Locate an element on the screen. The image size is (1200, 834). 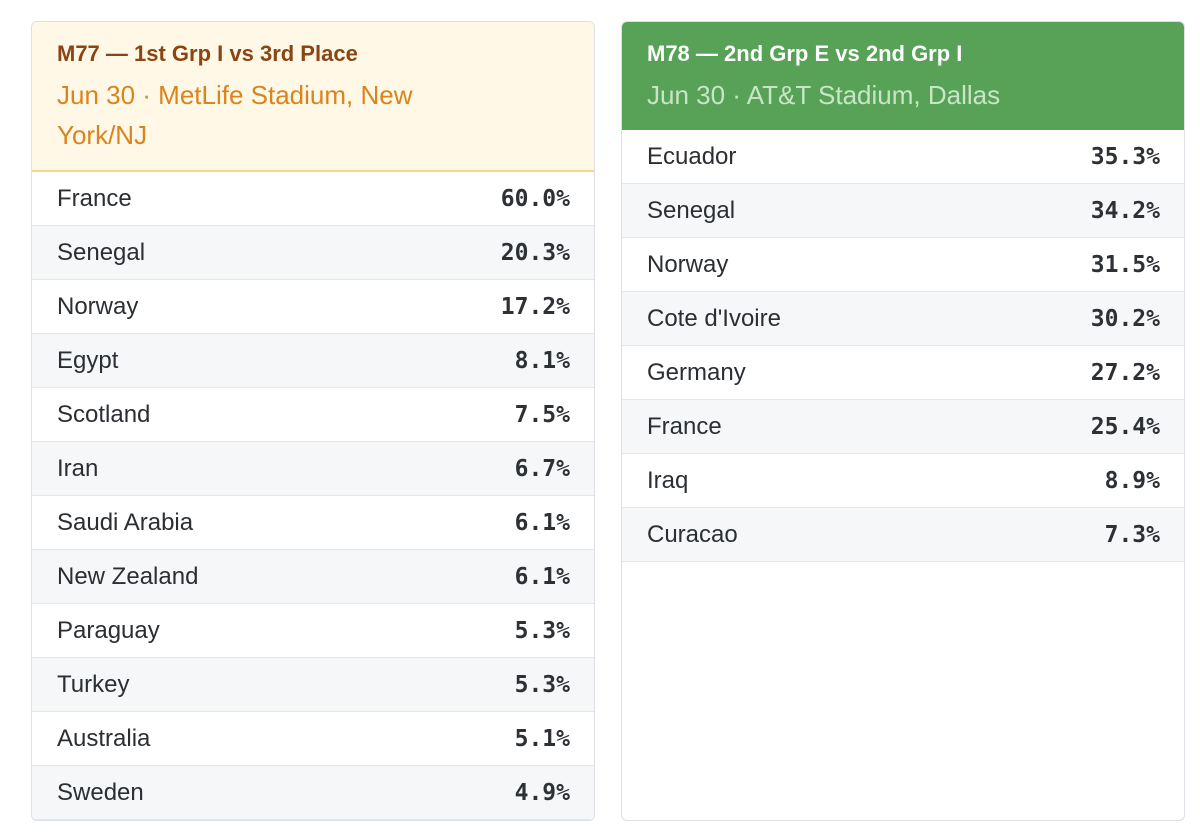
team-name: Turkey is located at coordinates (93, 684).